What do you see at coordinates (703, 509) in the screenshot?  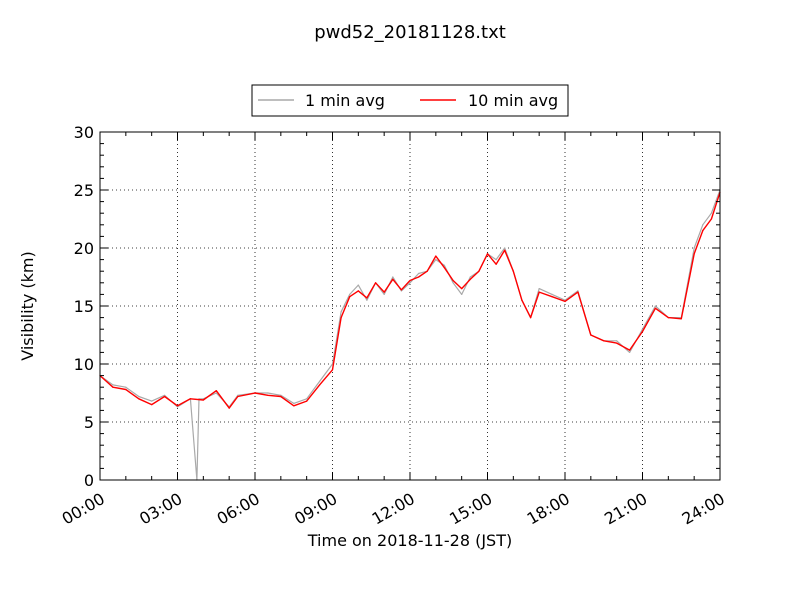 I see `x-tick-label: 24:00` at bounding box center [703, 509].